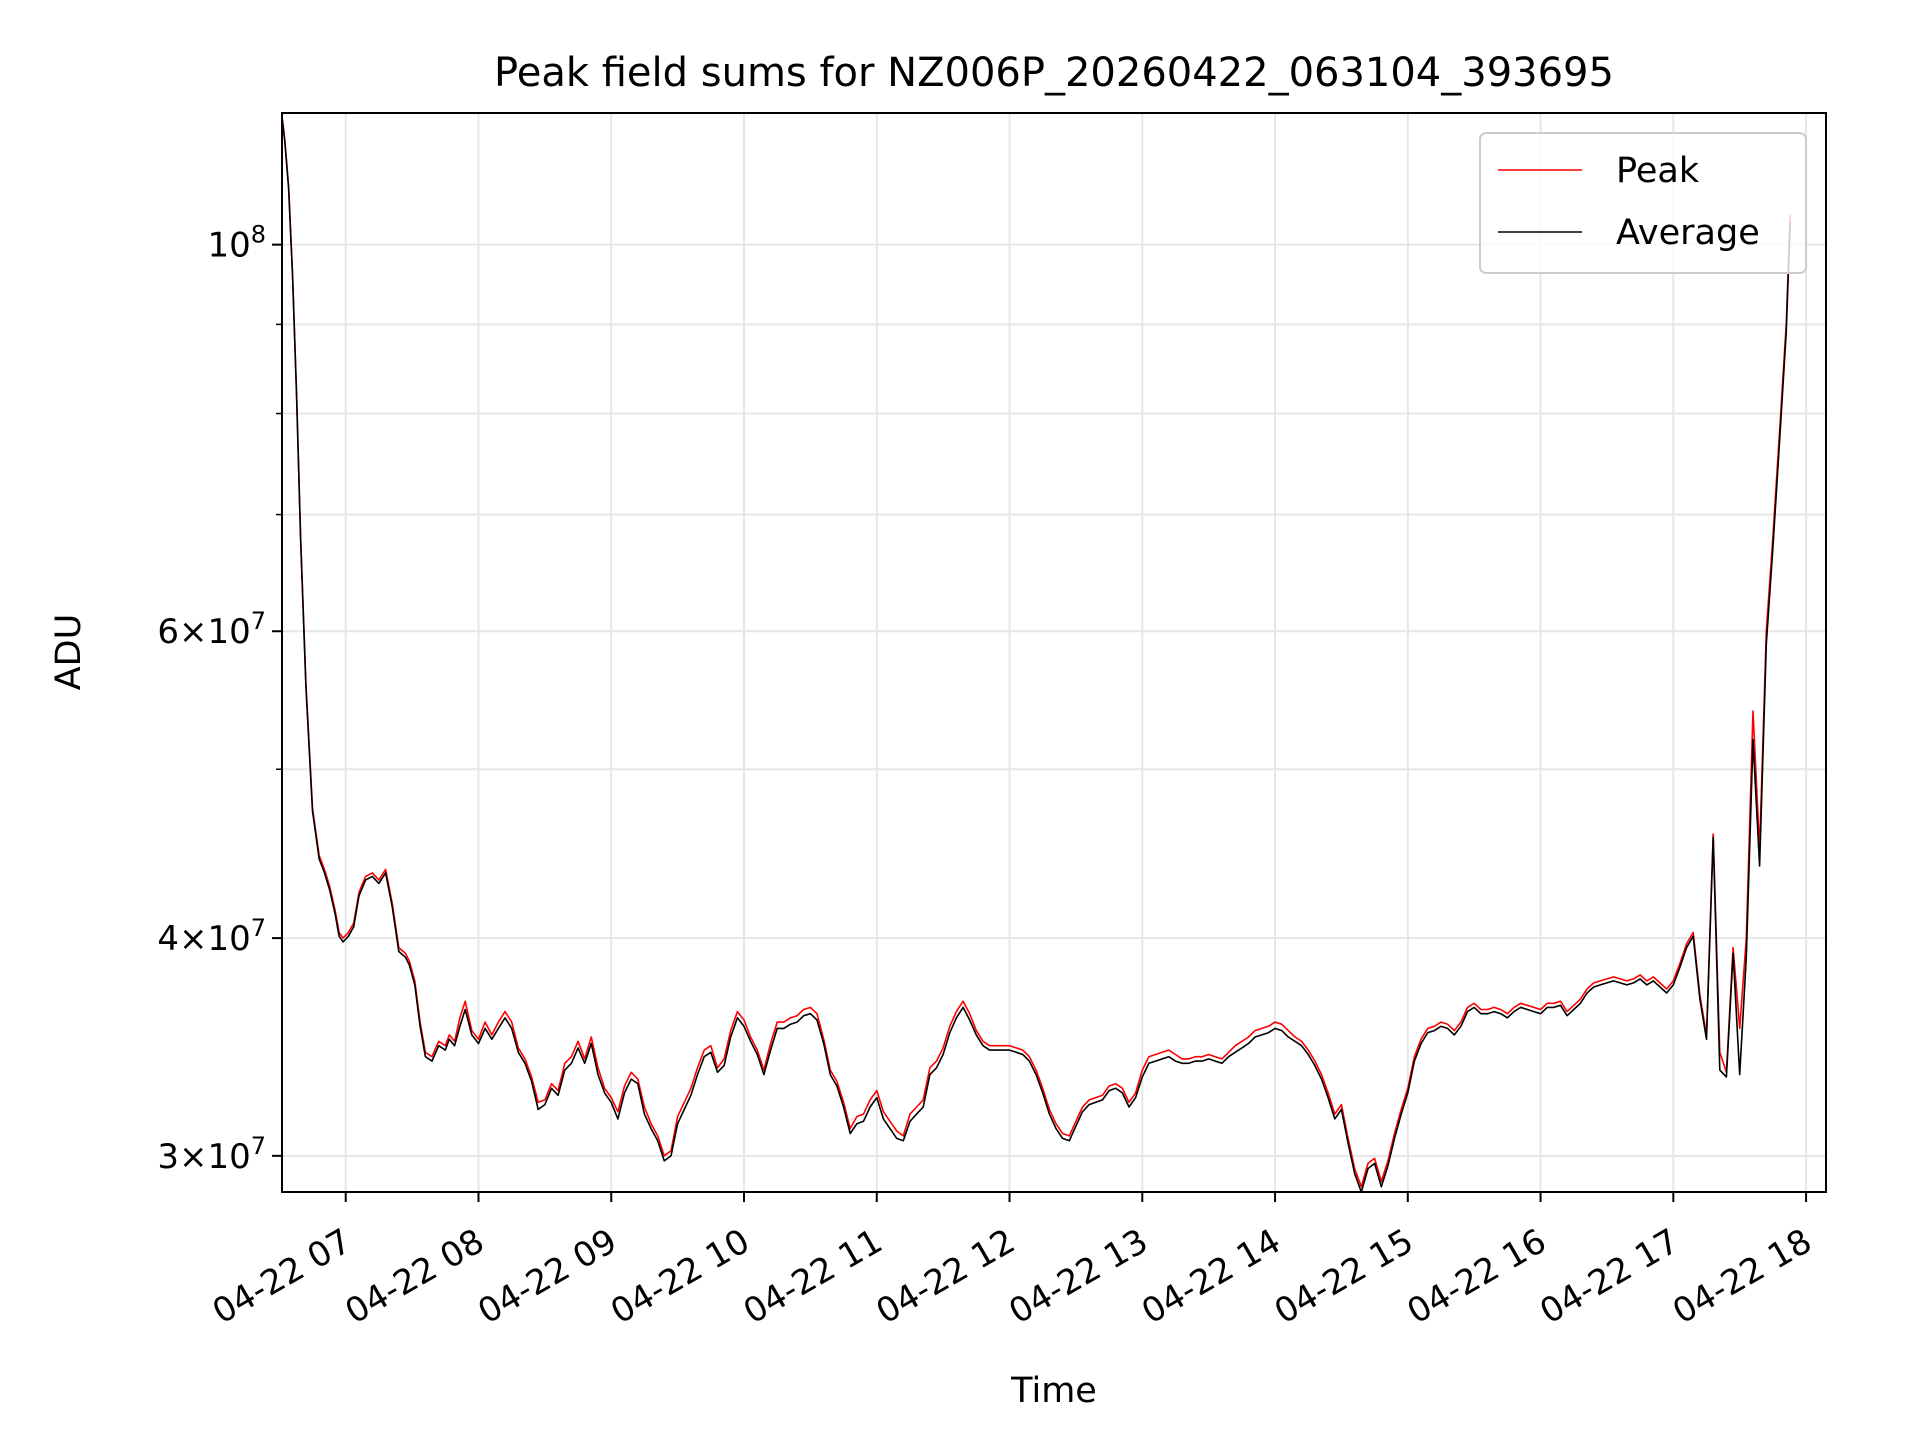 The height and width of the screenshot is (1445, 1920). Describe the element at coordinates (1688, 233) in the screenshot. I see `legend-label-average: Average` at that location.